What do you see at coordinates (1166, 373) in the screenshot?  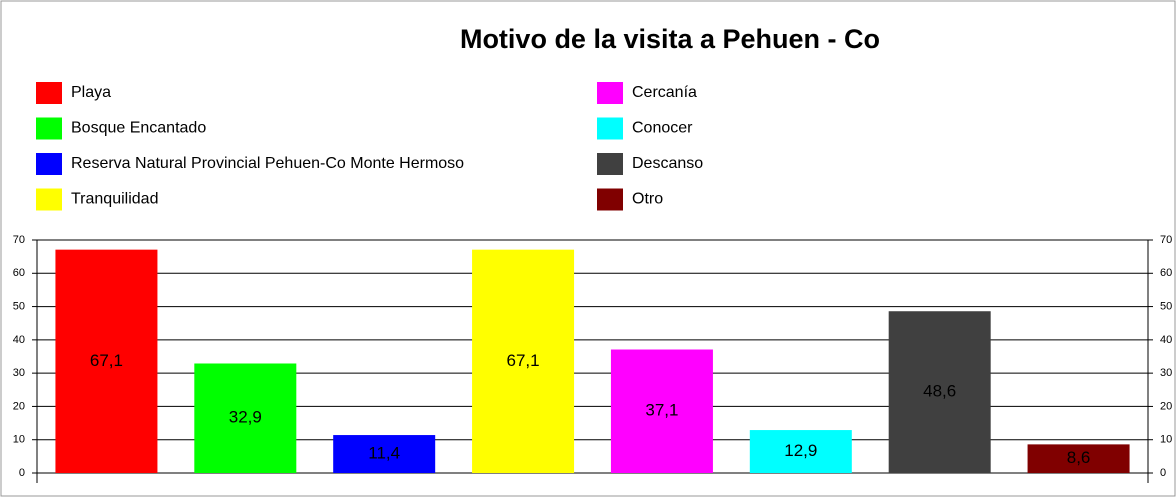 I see `y2-tick-label: 30` at bounding box center [1166, 373].